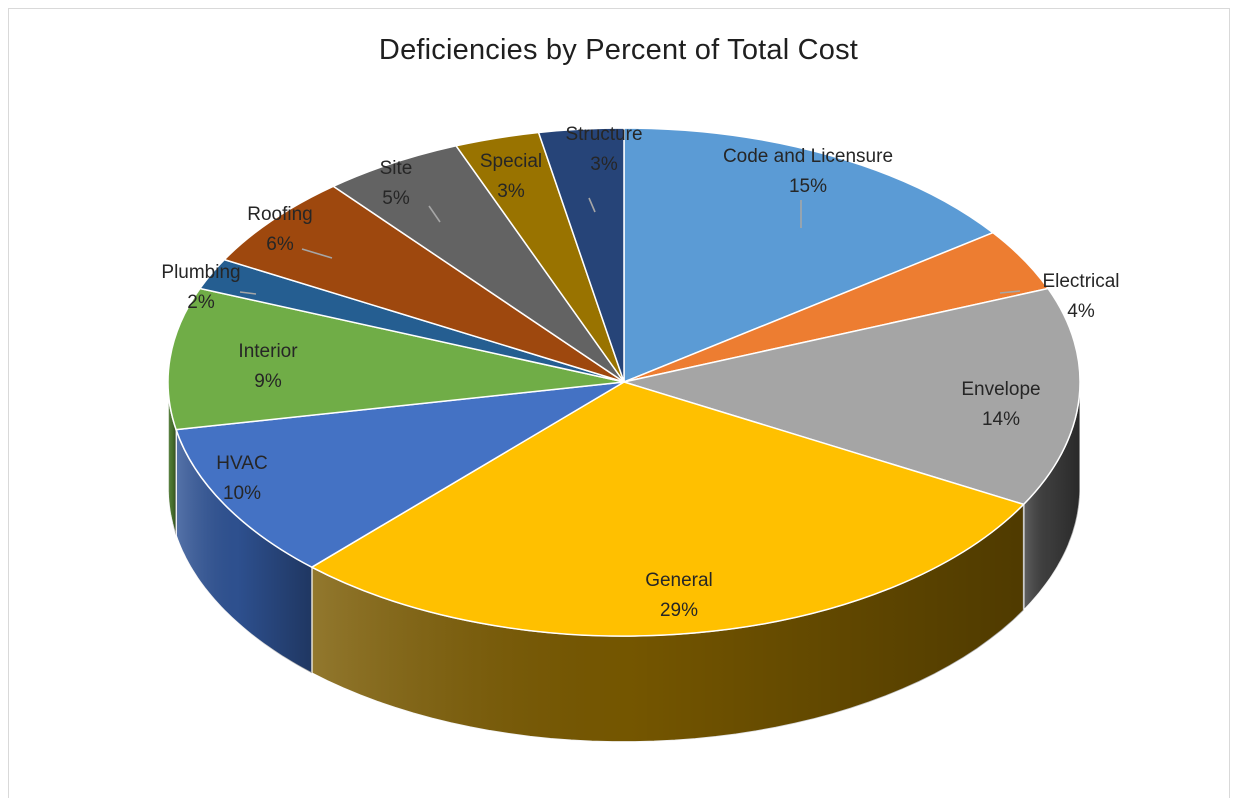 The width and height of the screenshot is (1237, 798). I want to click on slice-percent-hvac: 10%, so click(242, 493).